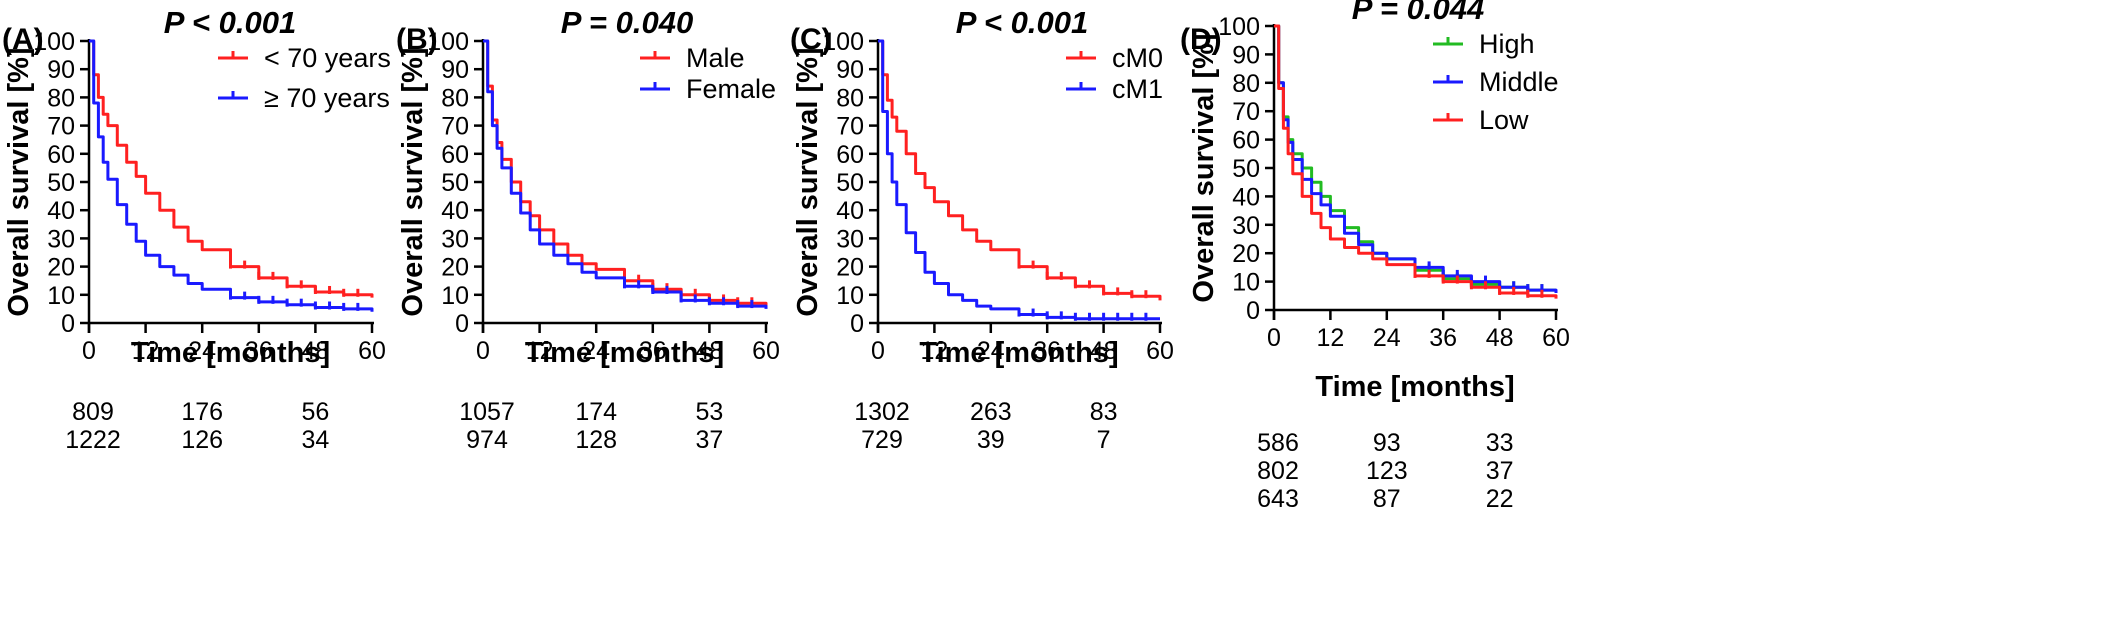  I want to click on risk-count: 34, so click(315, 440).